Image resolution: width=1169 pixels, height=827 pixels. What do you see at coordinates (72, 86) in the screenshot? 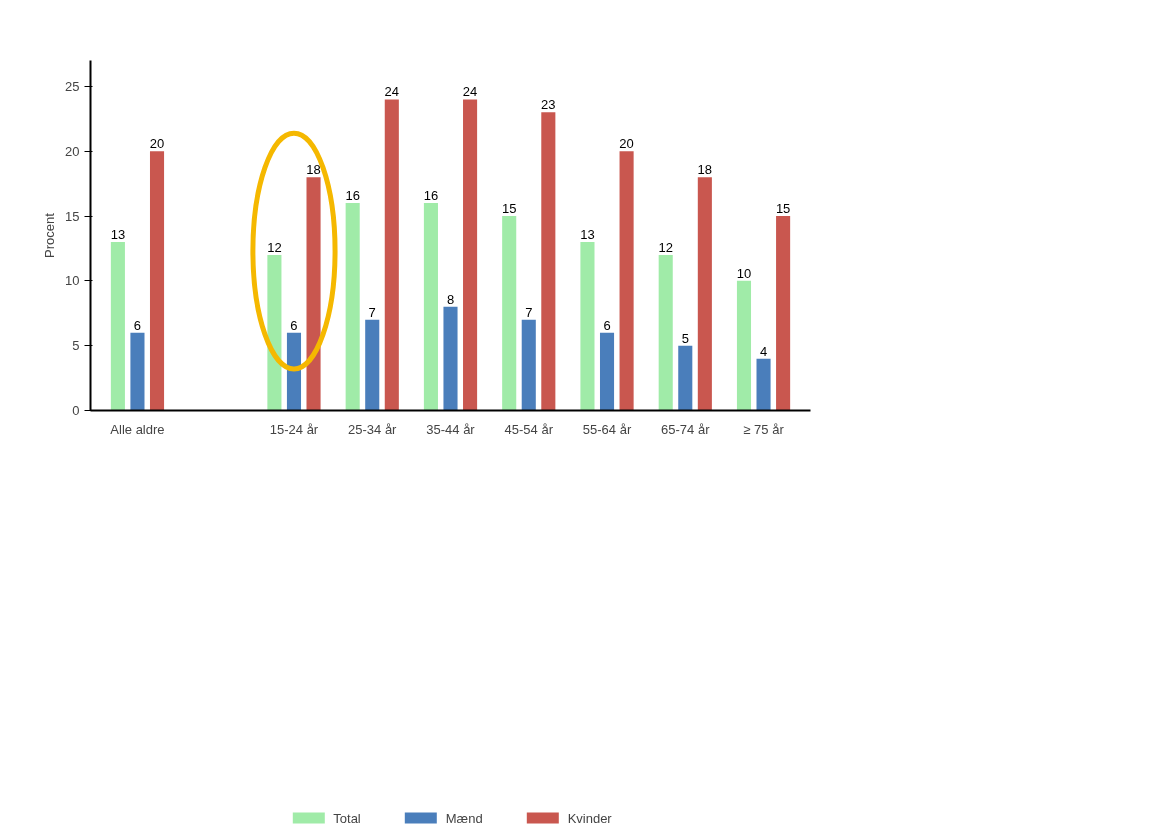
I see `y-tick-label: 25` at bounding box center [72, 86].